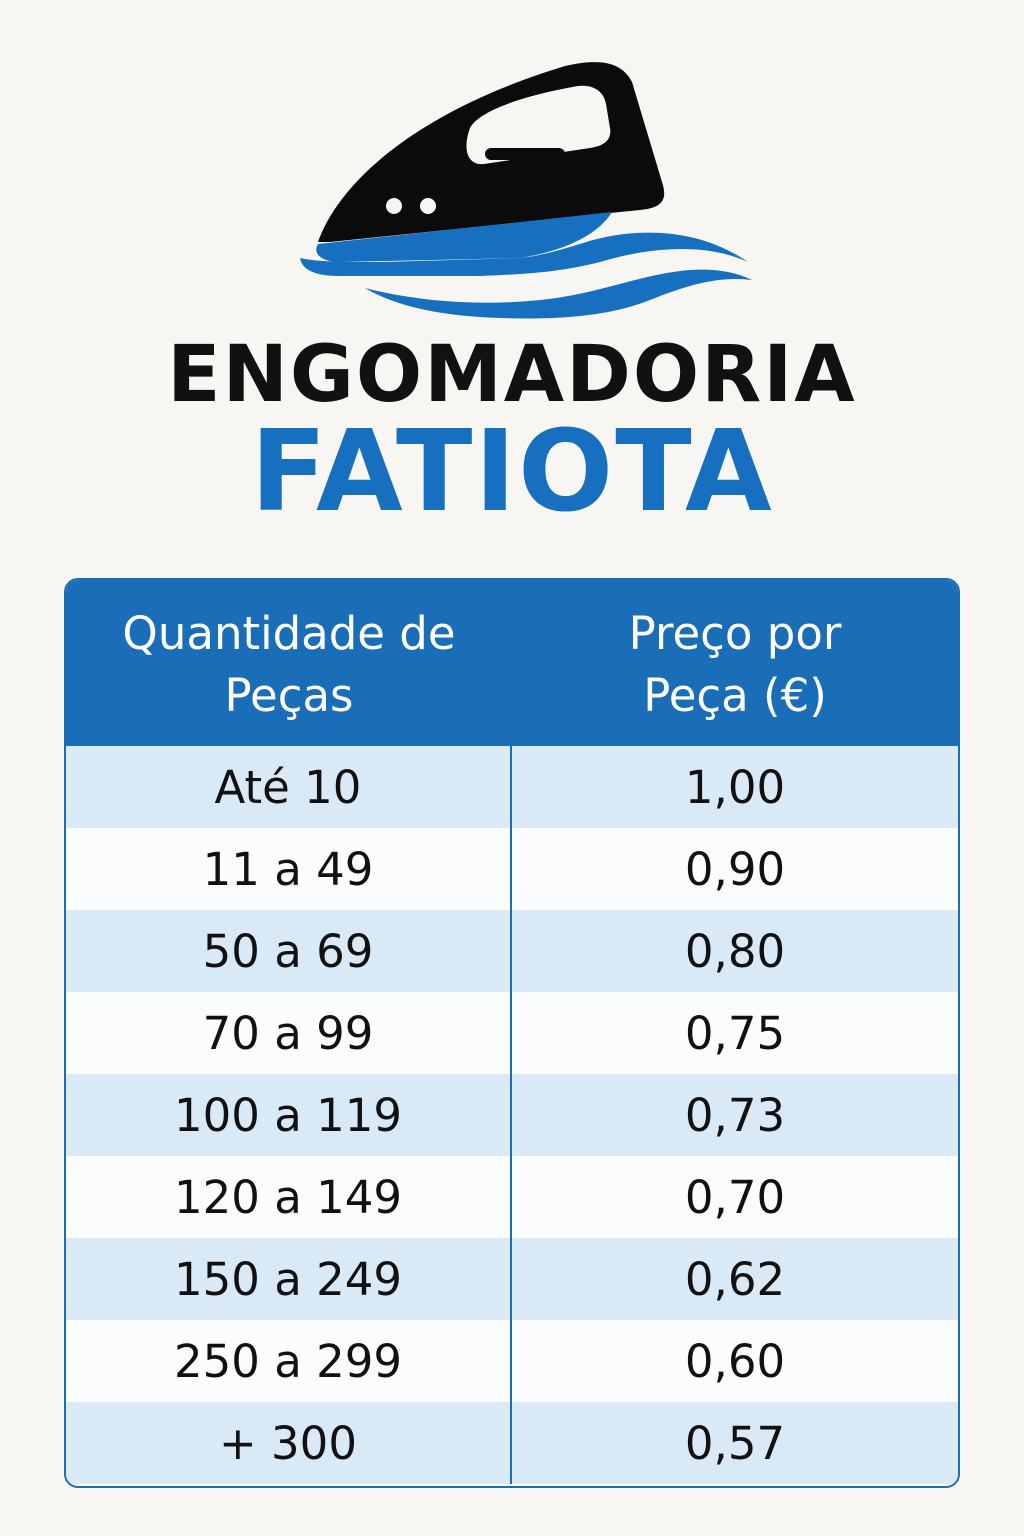 The image size is (1024, 1536). Describe the element at coordinates (289, 1443) in the screenshot. I see `quantity-cell: + 300` at that location.